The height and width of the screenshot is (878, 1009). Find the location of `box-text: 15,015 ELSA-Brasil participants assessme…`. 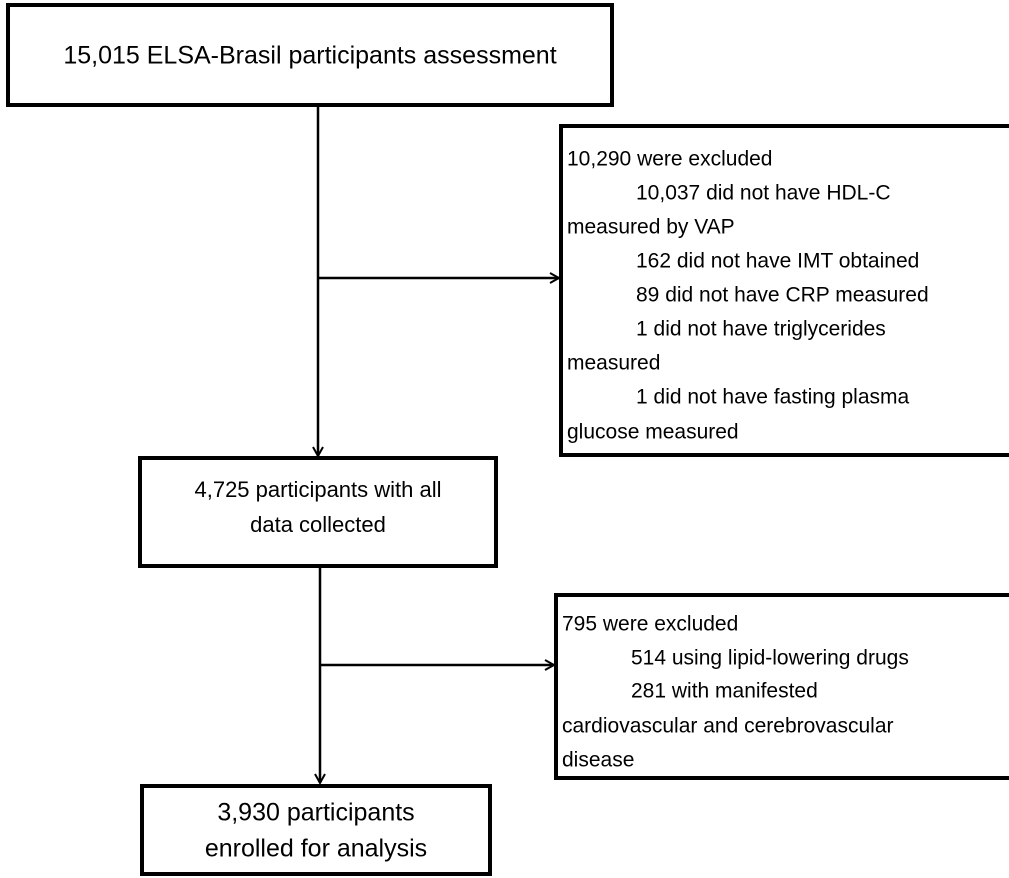

box-text: 15,015 ELSA-Brasil participants assessme… is located at coordinates (309, 56).